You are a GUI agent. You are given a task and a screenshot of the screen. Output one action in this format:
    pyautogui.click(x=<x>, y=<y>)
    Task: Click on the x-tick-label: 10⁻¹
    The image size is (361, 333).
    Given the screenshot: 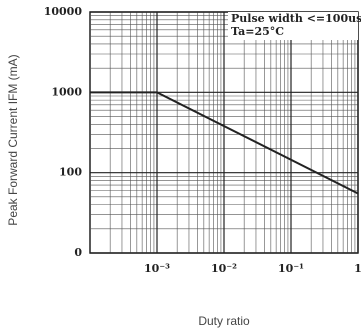 What is the action you would take?
    pyautogui.click(x=291, y=268)
    